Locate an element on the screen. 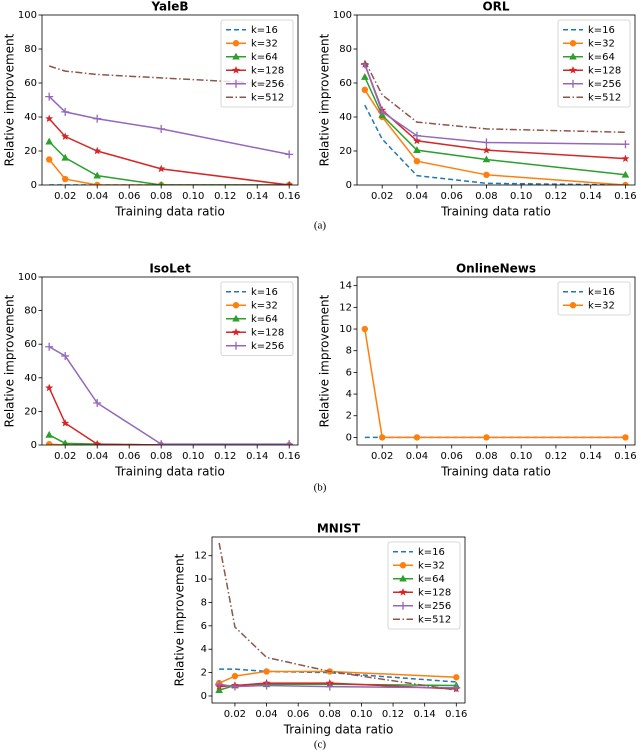  x-tick-label: 0.10 is located at coordinates (521, 196).